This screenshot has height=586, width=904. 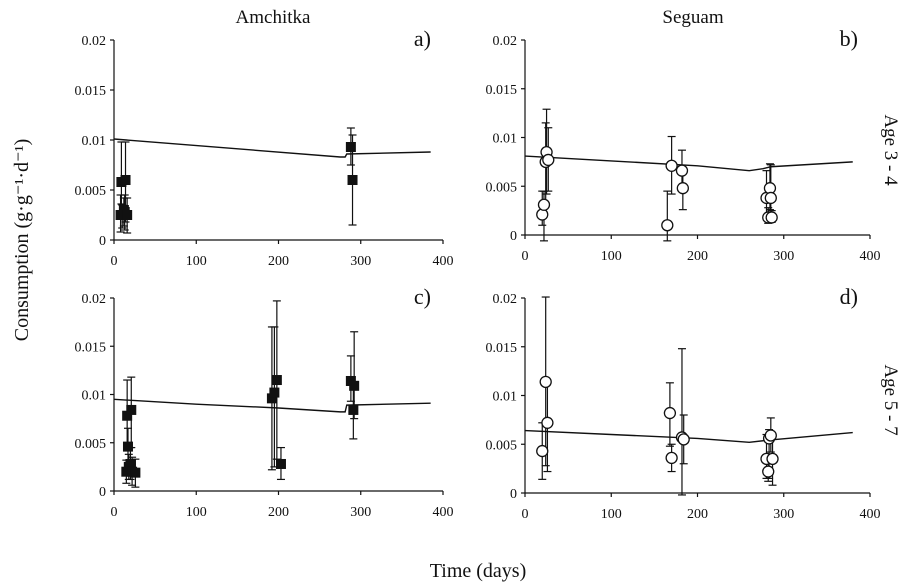 I want to click on column-title-seguam: Seguam, so click(x=692, y=17).